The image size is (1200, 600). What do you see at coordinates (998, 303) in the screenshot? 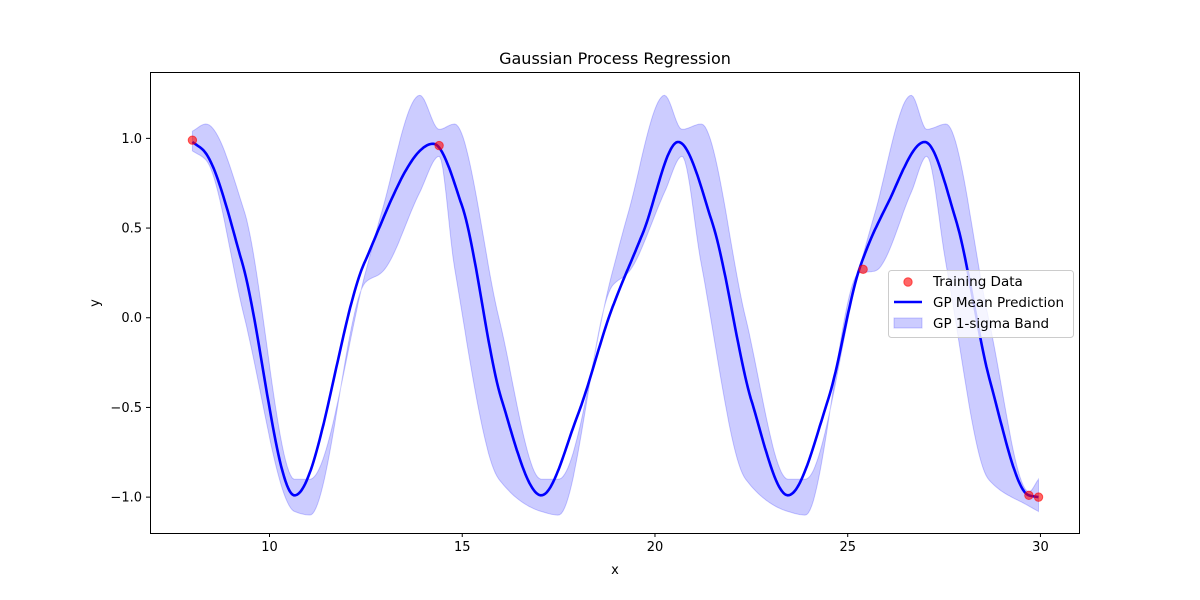
I see `legend-label: GP Mean Prediction` at bounding box center [998, 303].